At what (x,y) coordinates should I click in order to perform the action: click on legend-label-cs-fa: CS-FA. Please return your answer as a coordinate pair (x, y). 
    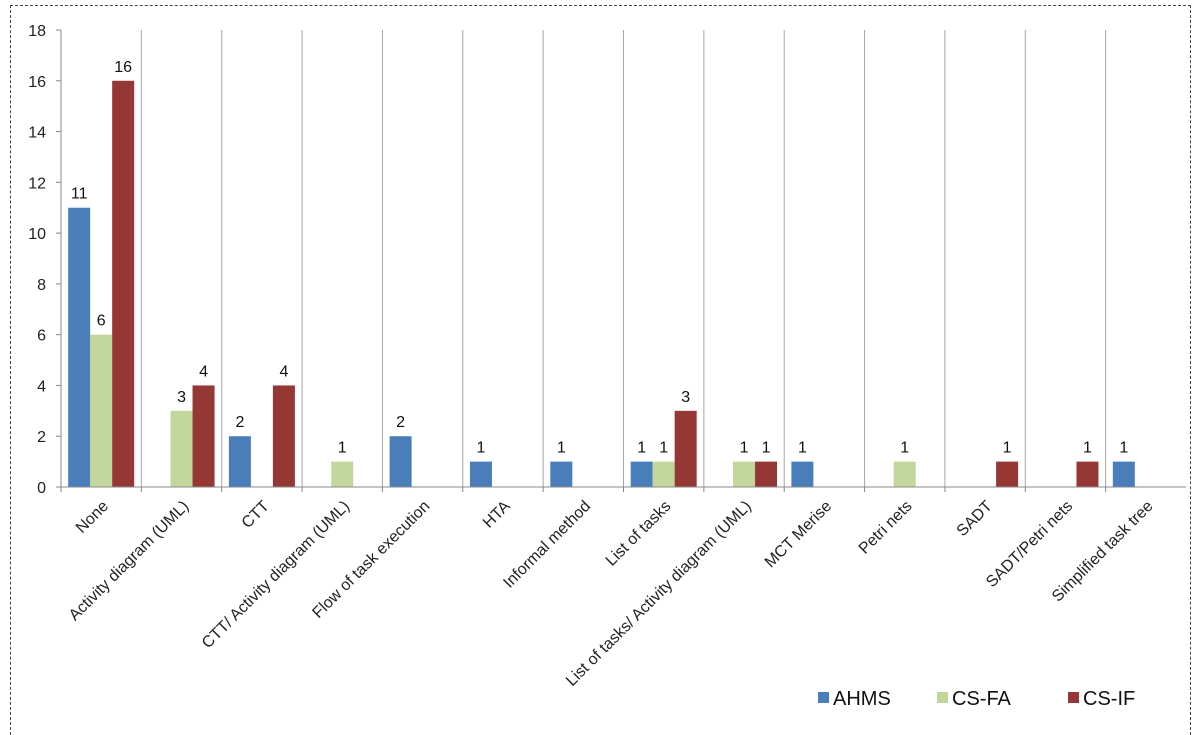
    Looking at the image, I should click on (982, 699).